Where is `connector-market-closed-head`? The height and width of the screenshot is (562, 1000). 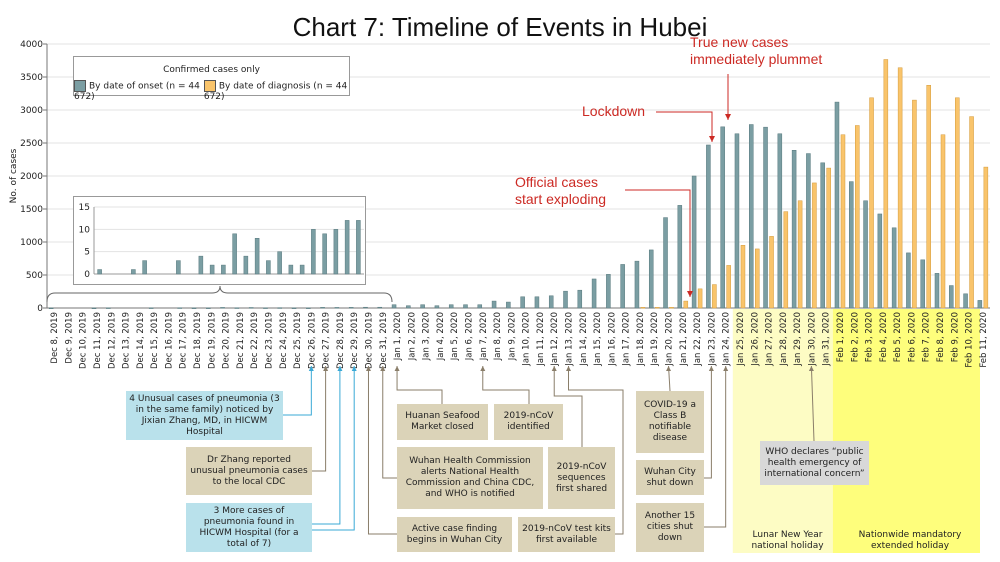 connector-market-closed-head is located at coordinates (397, 368).